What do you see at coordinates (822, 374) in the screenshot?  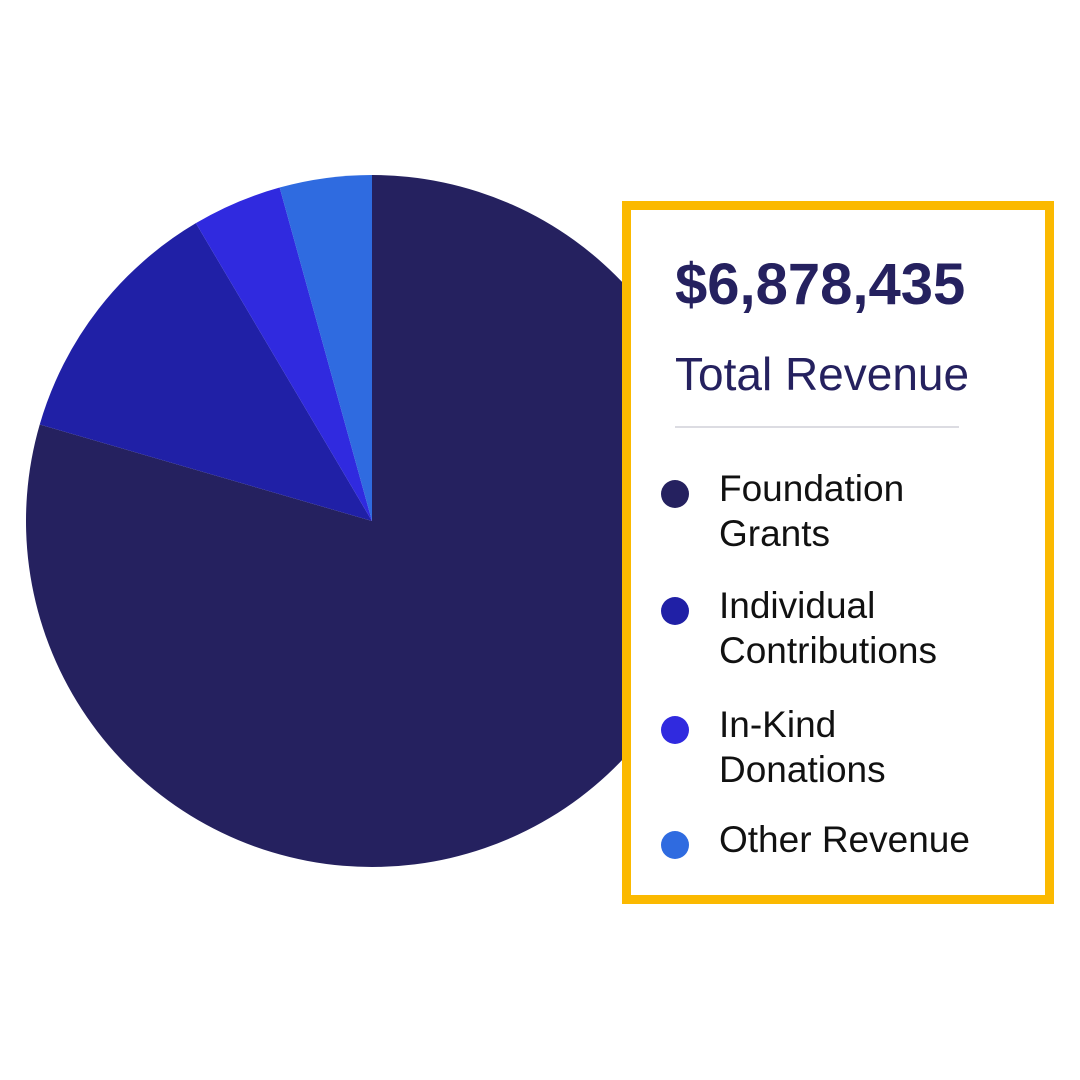 I see `total-revenue-label: Total Revenue` at bounding box center [822, 374].